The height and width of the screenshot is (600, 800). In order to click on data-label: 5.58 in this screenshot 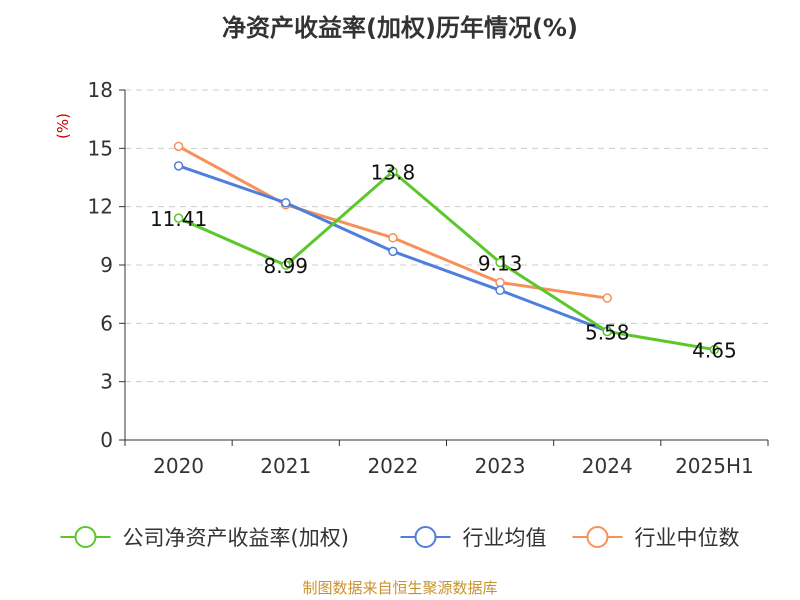, I will do `click(607, 333)`.